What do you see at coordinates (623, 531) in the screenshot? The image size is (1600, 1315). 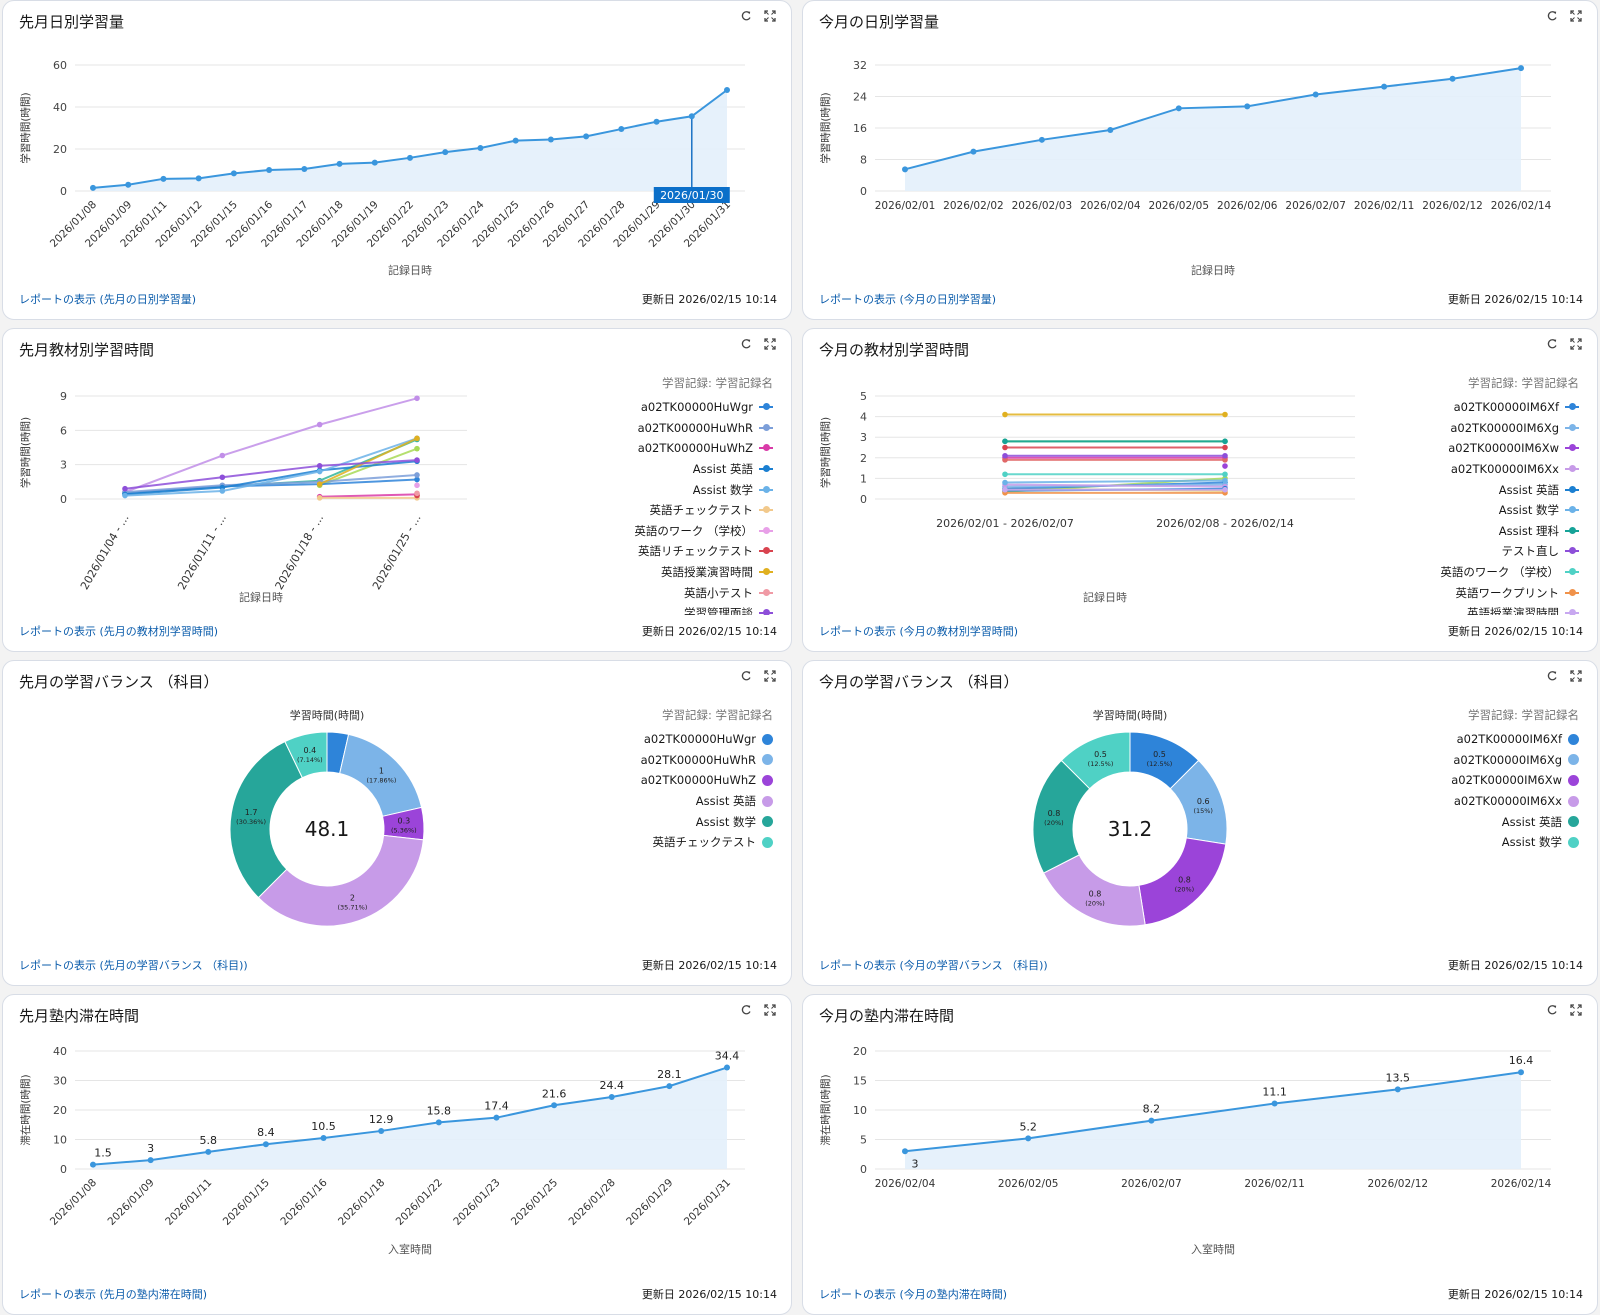 I see `legend-item: 英語のワーク （学校）` at bounding box center [623, 531].